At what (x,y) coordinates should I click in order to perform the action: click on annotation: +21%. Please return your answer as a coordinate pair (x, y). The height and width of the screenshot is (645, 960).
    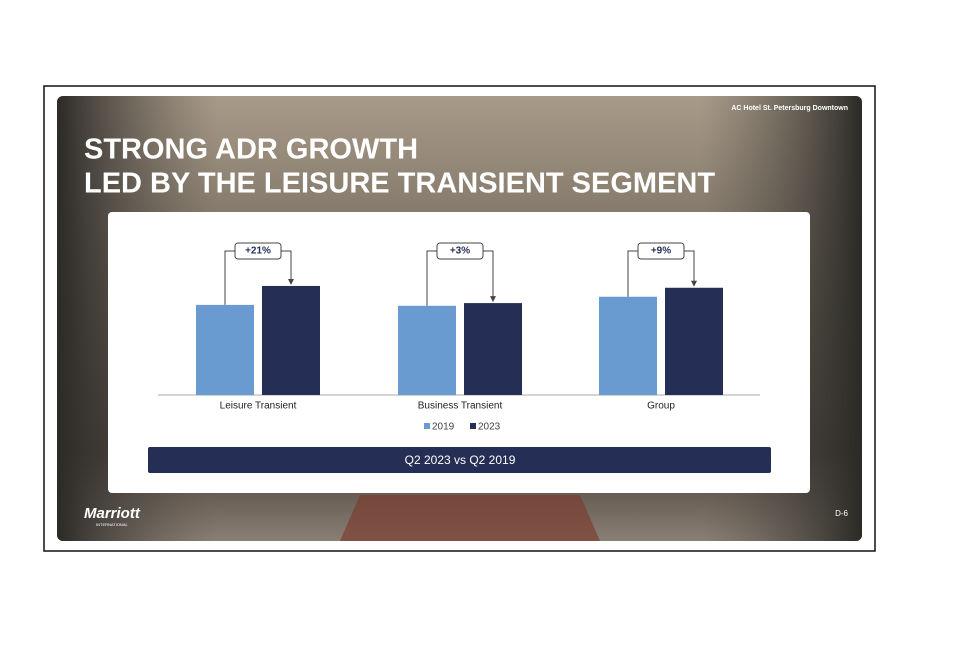
    Looking at the image, I should click on (258, 251).